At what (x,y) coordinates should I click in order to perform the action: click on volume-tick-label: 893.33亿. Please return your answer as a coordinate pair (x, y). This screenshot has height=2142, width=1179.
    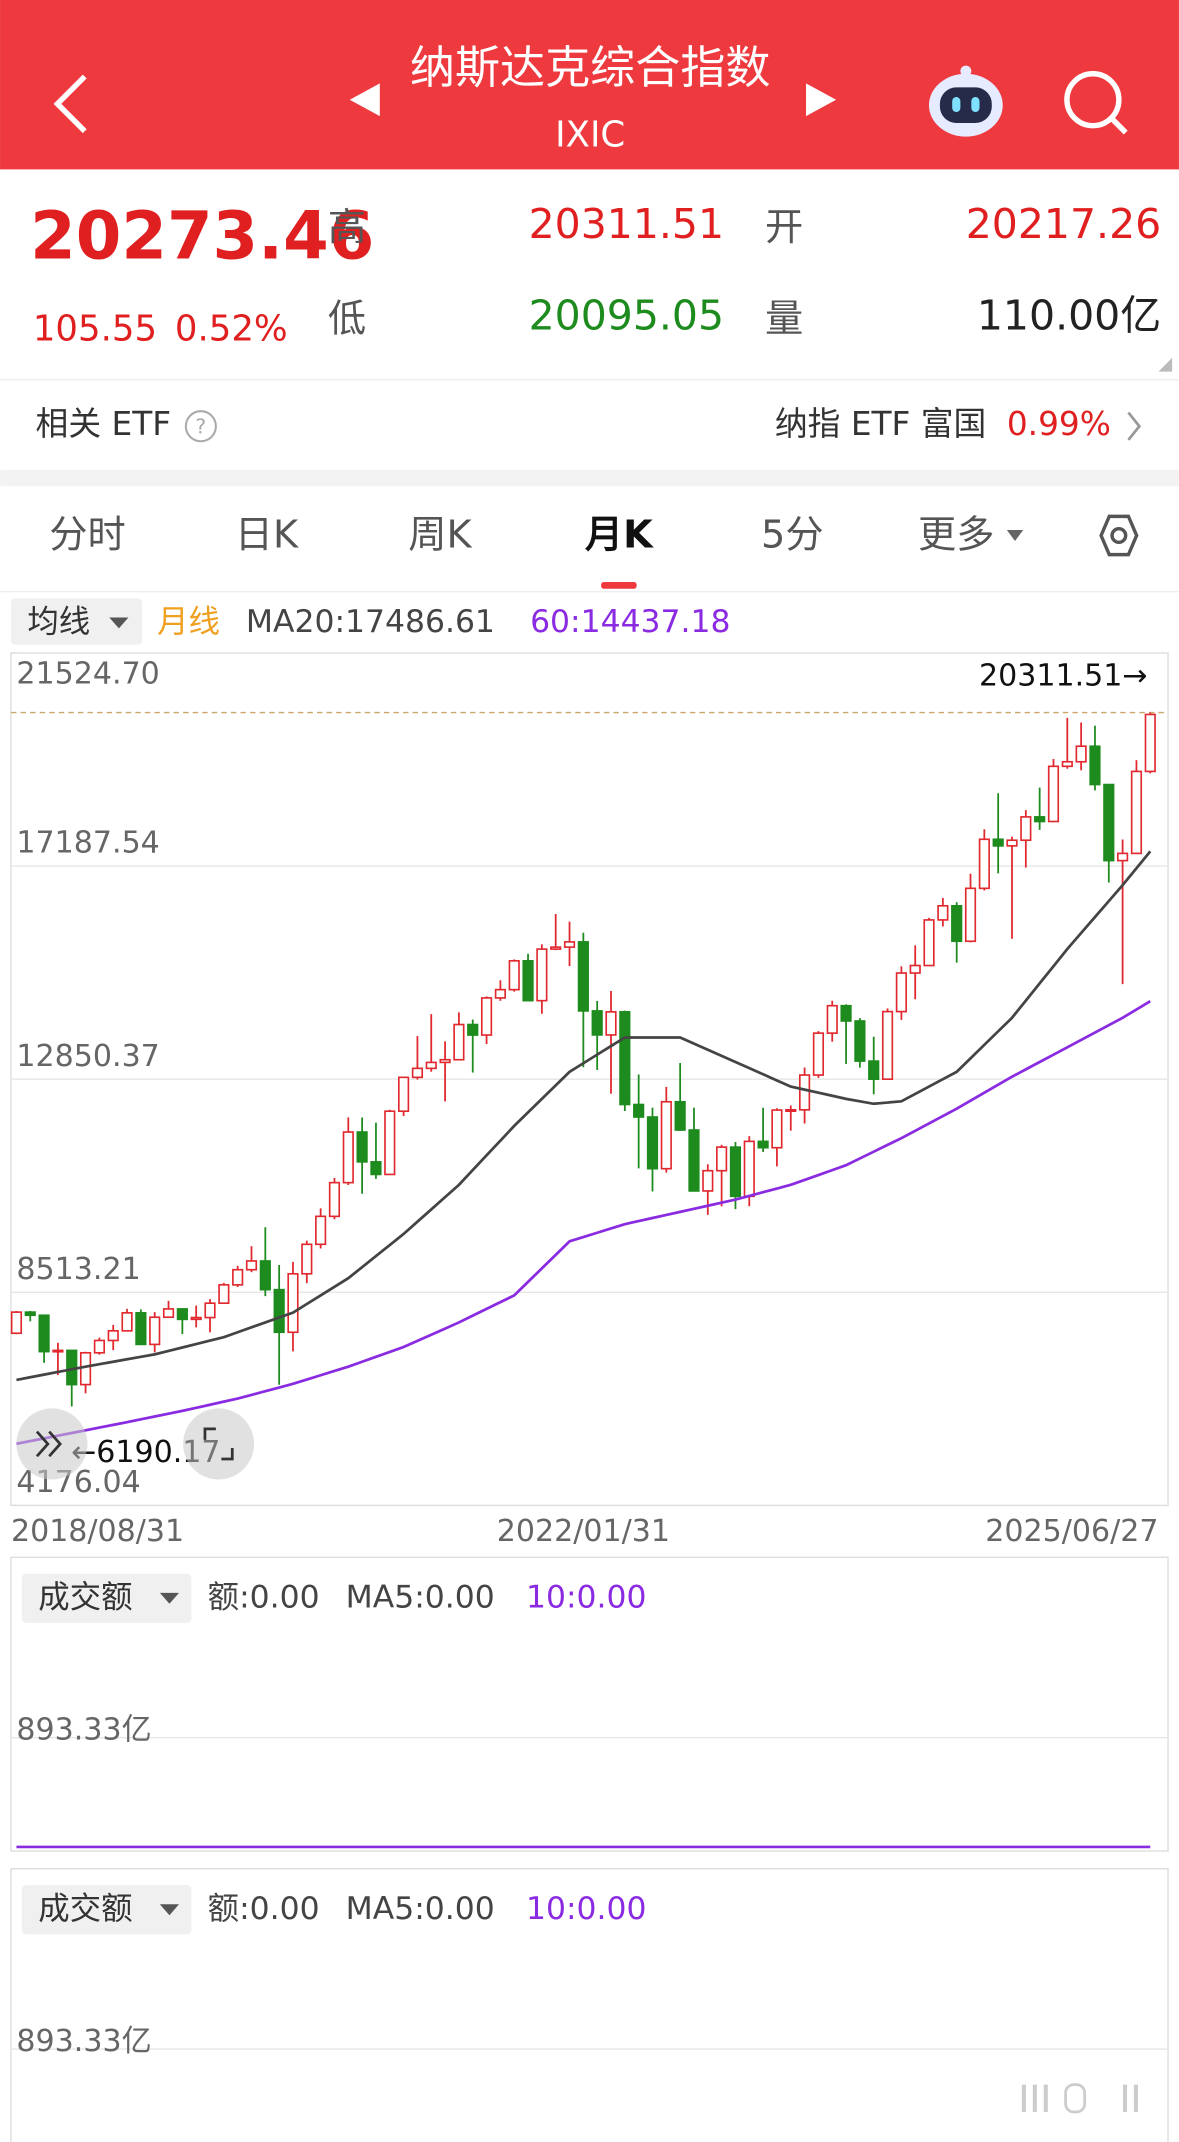
    Looking at the image, I should click on (83, 1729).